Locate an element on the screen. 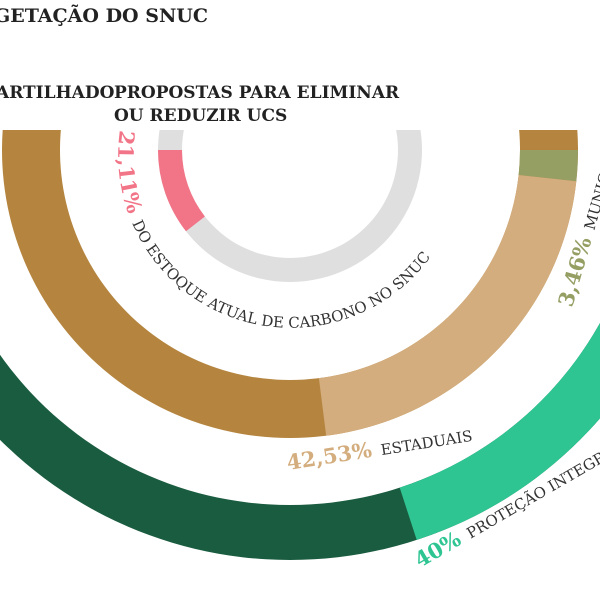 The image size is (600, 600). legend-label: ARTILHADO is located at coordinates (57, 93).